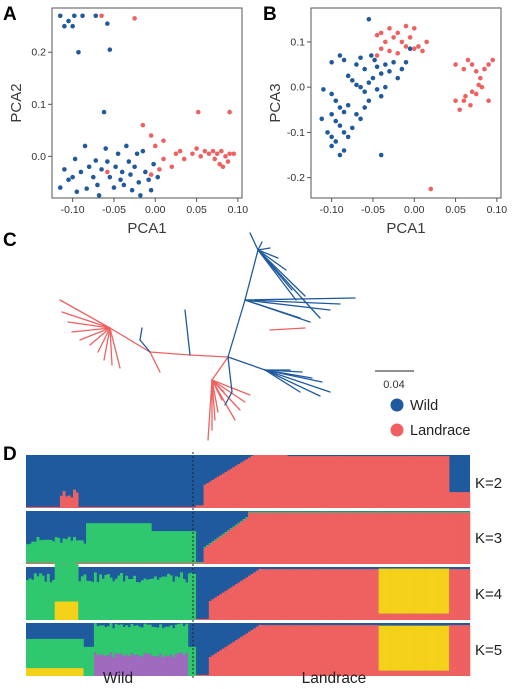 The image size is (512, 689). I want to click on tree-branch-wild, so click(289, 284).